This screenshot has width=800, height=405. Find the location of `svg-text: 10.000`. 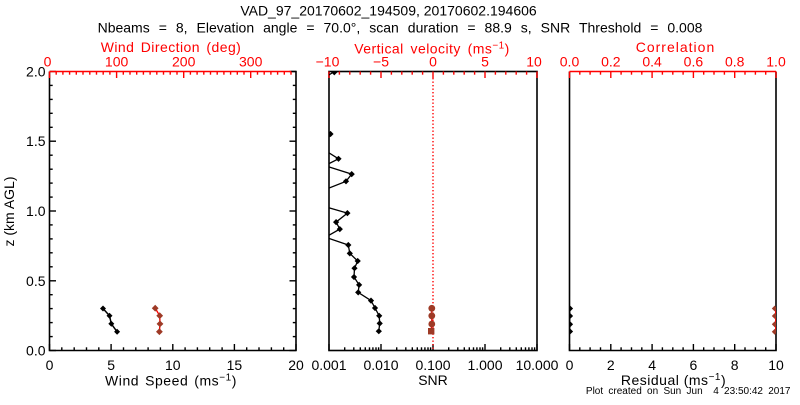

svg-text: 10.000 is located at coordinates (537, 365).